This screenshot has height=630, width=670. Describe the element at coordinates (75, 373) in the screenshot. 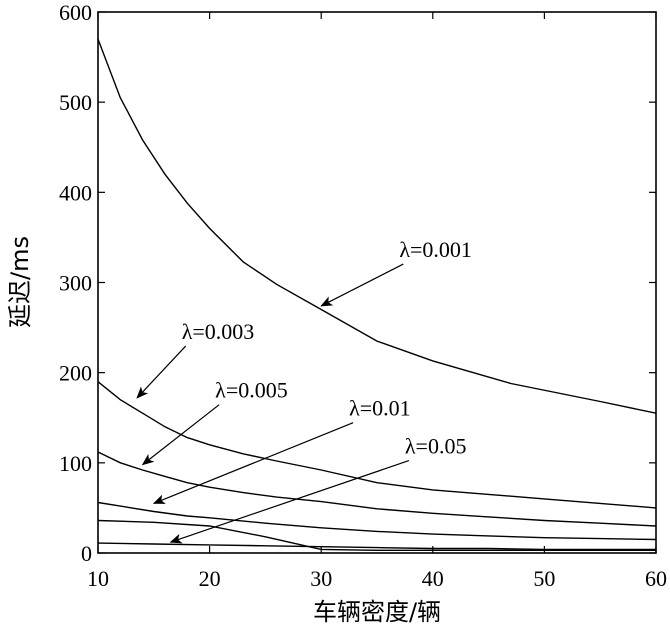

I see `y-tick-label: 200` at that location.